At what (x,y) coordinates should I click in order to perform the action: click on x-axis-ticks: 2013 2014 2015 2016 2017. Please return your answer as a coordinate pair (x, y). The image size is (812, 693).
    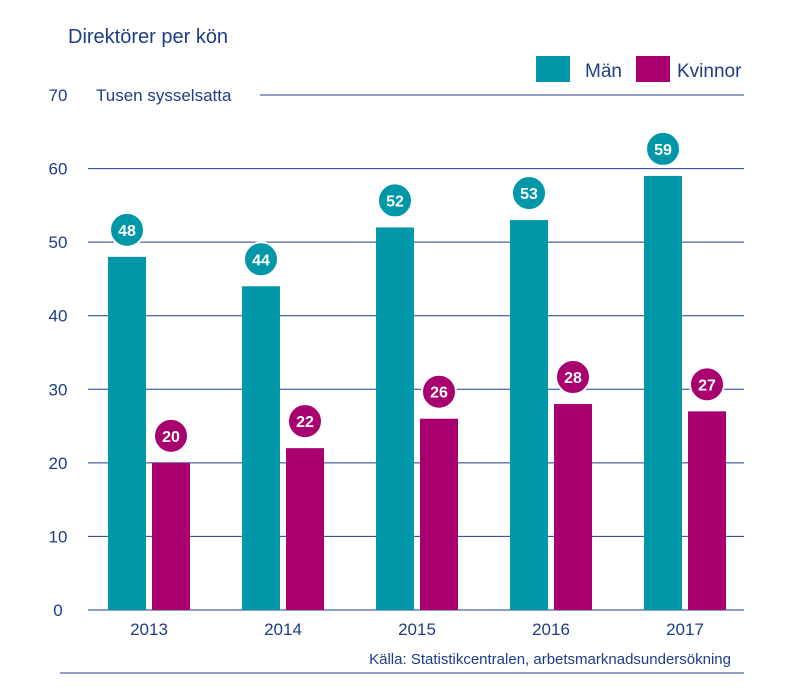
    Looking at the image, I should click on (417, 629).